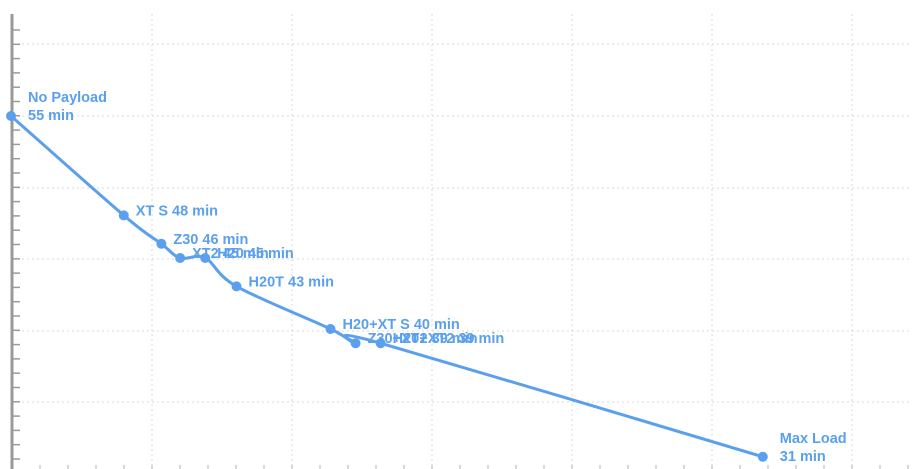 Image resolution: width=912 pixels, height=469 pixels. Describe the element at coordinates (423, 339) in the screenshot. I see `data-point-label: Z30+XT2 39 min` at that location.